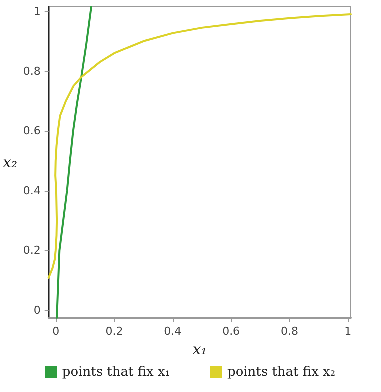 Image resolution: width=381 pixels, height=392 pixels. Describe the element at coordinates (32, 71) in the screenshot. I see `y-tick-label: 0.8` at that location.